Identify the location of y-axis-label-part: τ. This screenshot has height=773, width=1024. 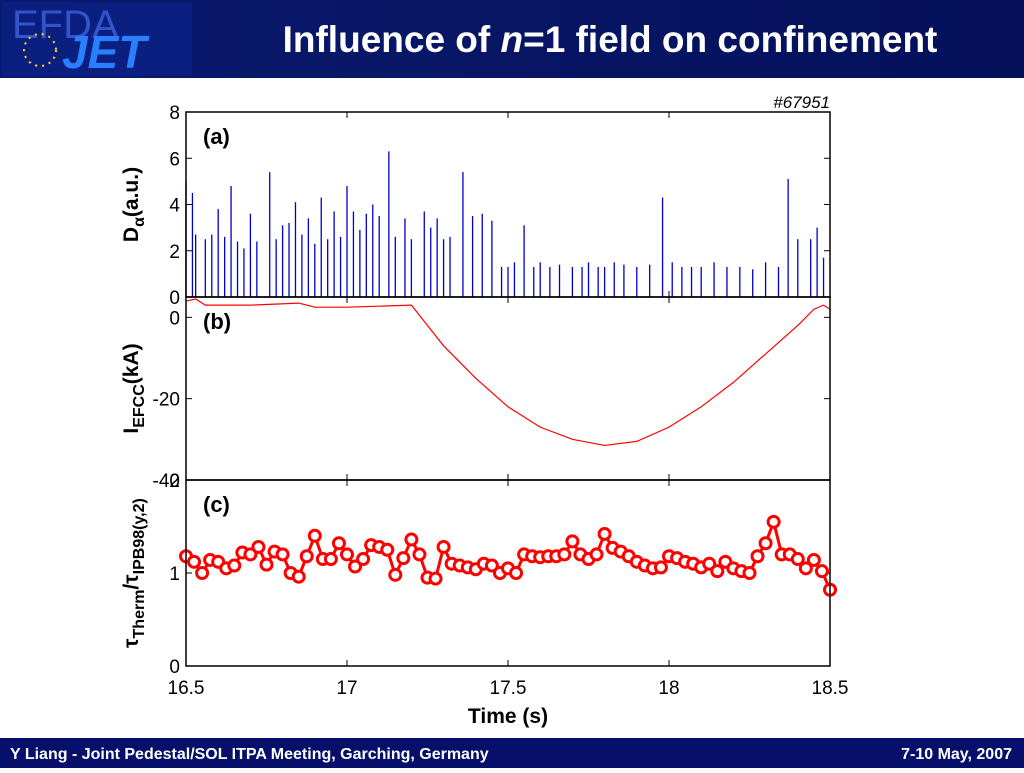
(131, 643).